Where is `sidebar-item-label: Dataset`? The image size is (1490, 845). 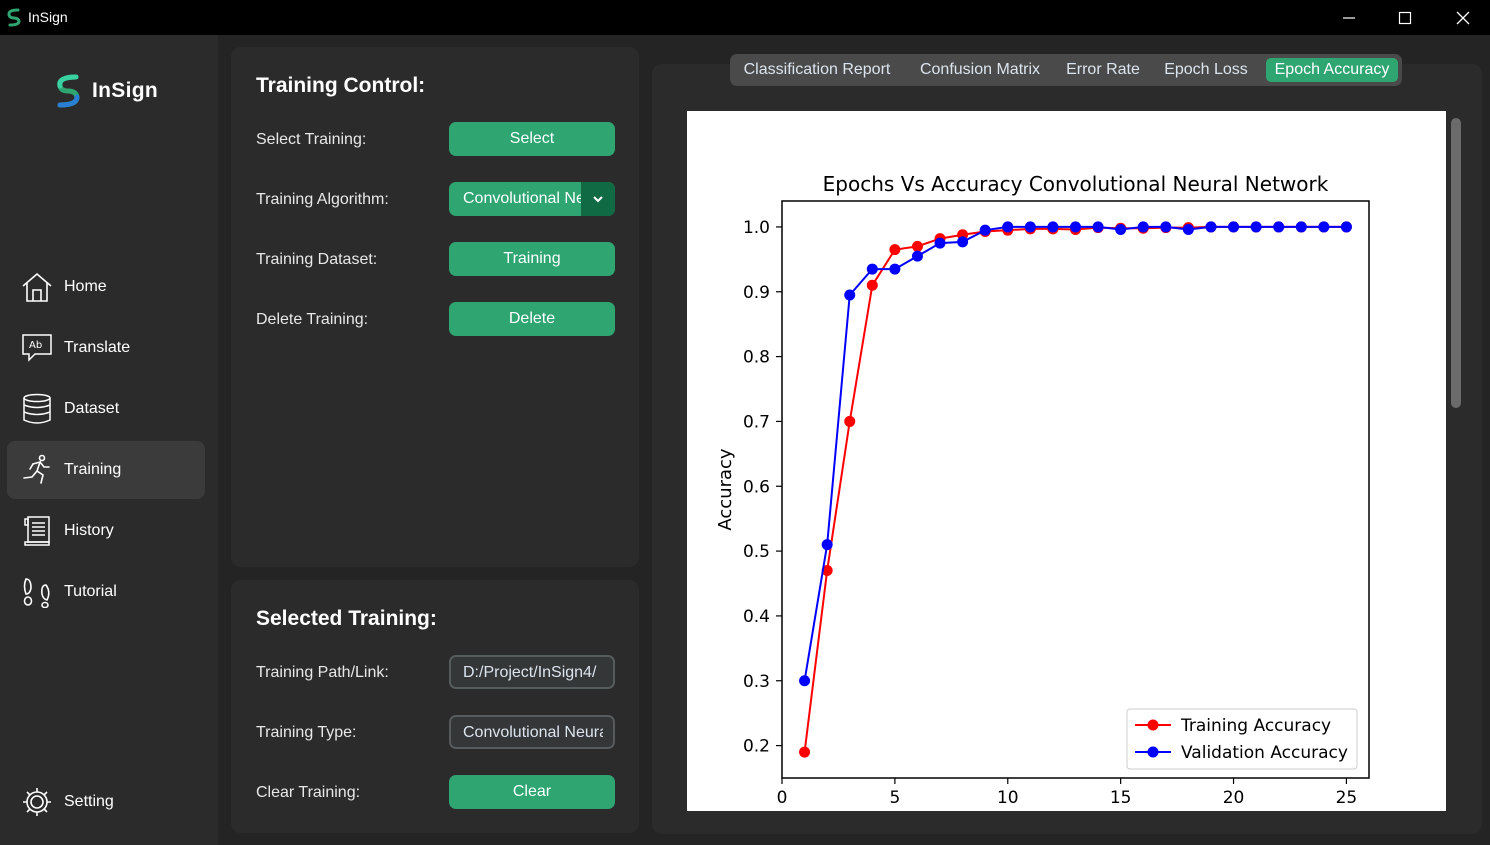 sidebar-item-label: Dataset is located at coordinates (92, 408).